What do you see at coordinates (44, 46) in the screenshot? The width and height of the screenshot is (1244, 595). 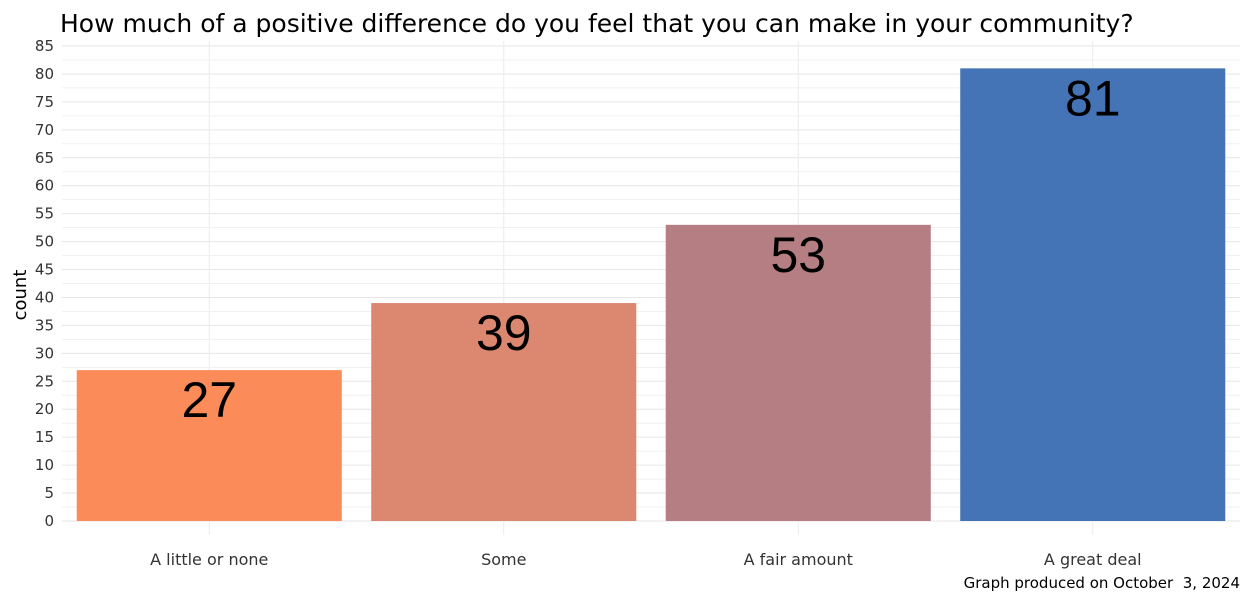 I see `y-tick-label: 85` at bounding box center [44, 46].